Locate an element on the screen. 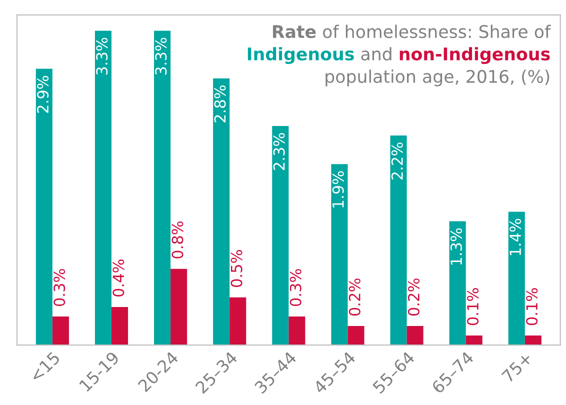  chart-title: Rate of homelessness: Share of is located at coordinates (411, 31).